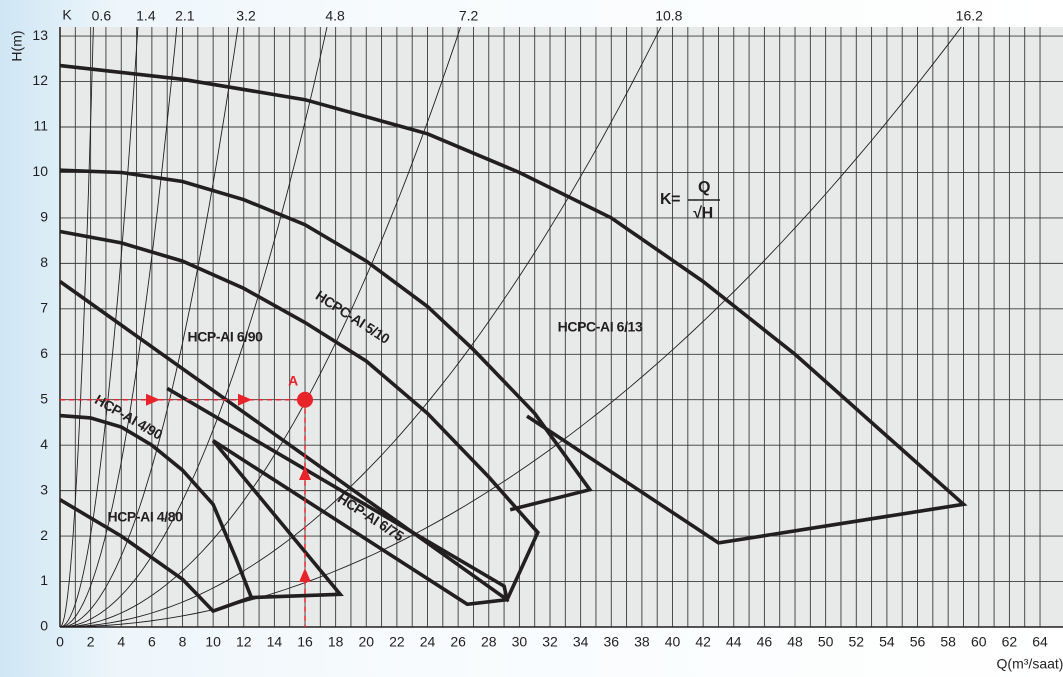 The image size is (1063, 677). Describe the element at coordinates (213, 642) in the screenshot. I see `x-tick-label: 10` at that location.